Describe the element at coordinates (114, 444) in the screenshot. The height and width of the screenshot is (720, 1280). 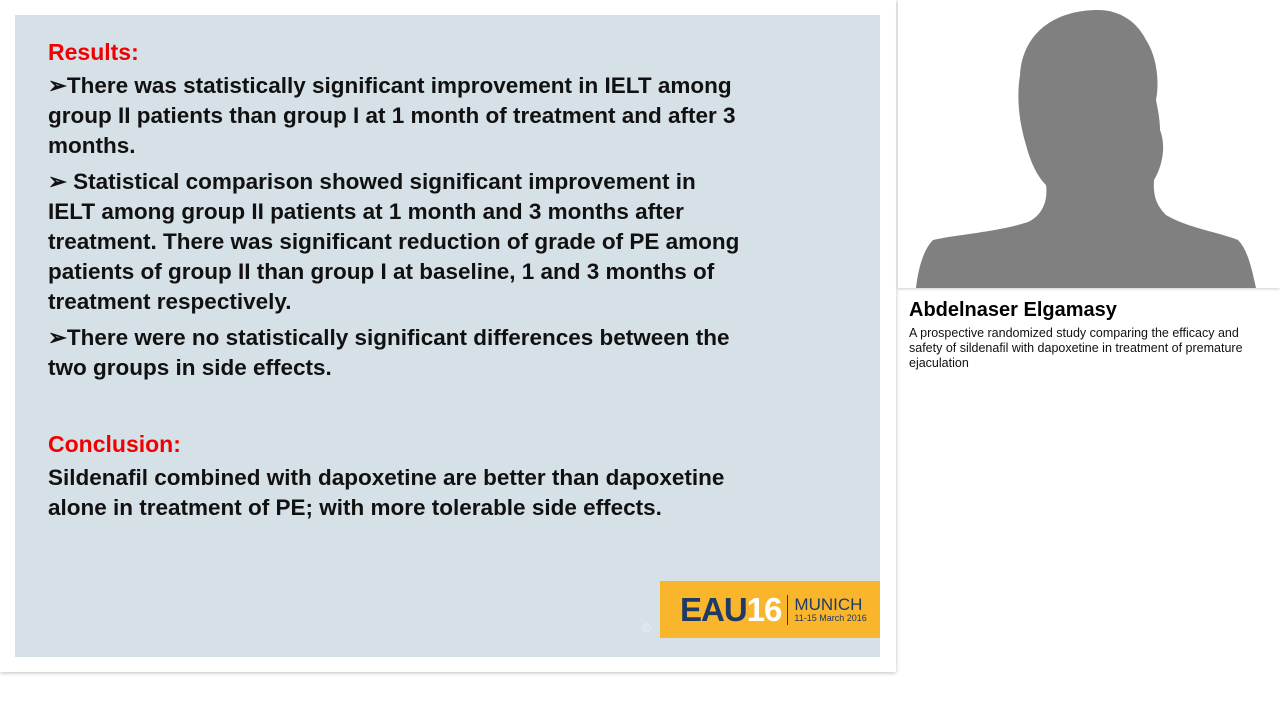
I see `conclusion-heading: Conclusion:` at that location.